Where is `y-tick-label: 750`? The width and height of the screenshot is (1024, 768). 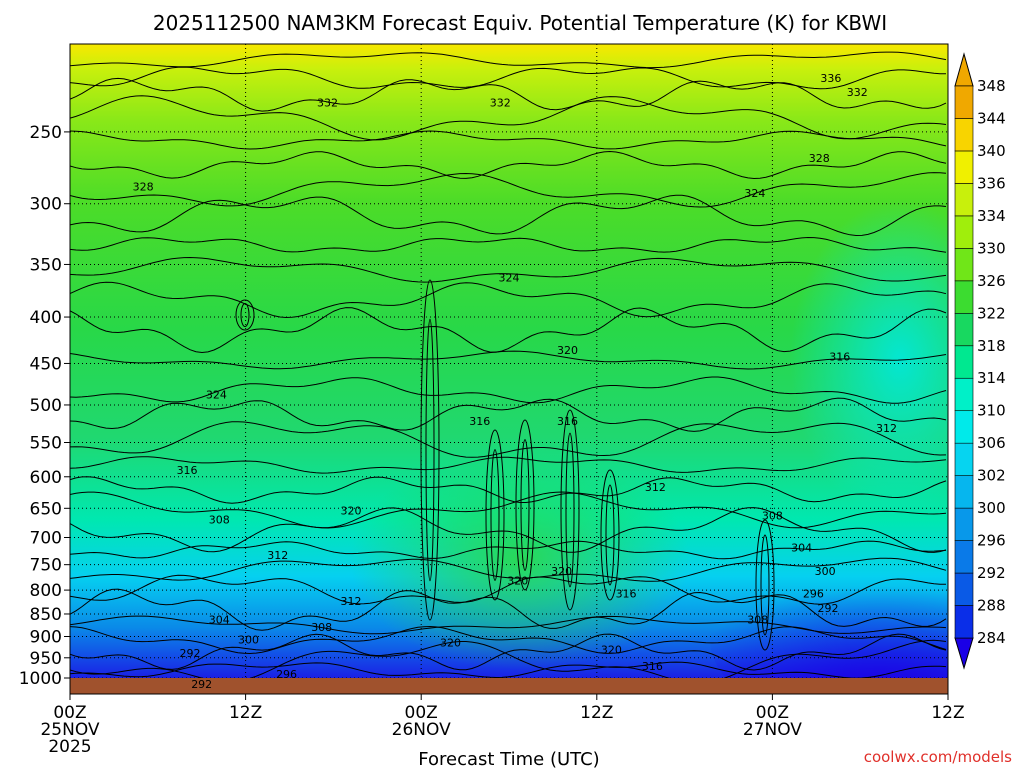 y-tick-label: 750 is located at coordinates (46, 566).